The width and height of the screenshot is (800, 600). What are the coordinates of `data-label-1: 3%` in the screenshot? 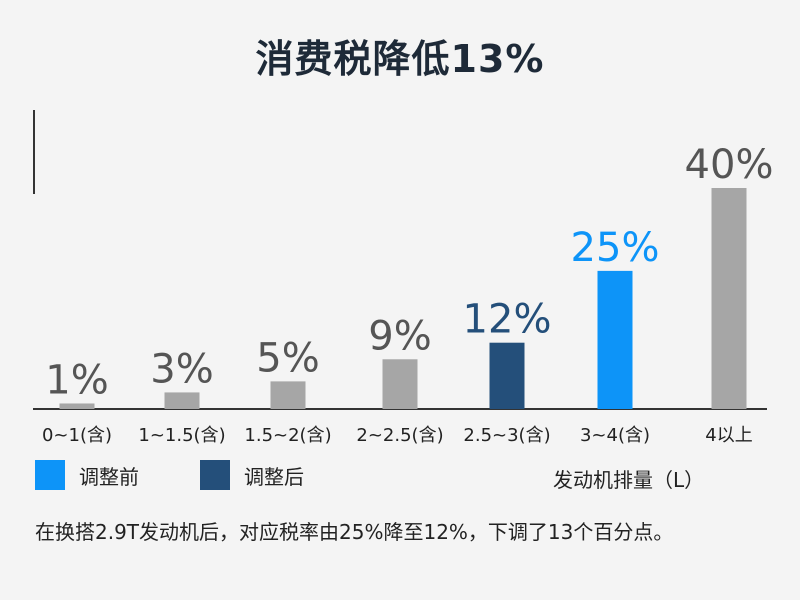 It's located at (181, 369).